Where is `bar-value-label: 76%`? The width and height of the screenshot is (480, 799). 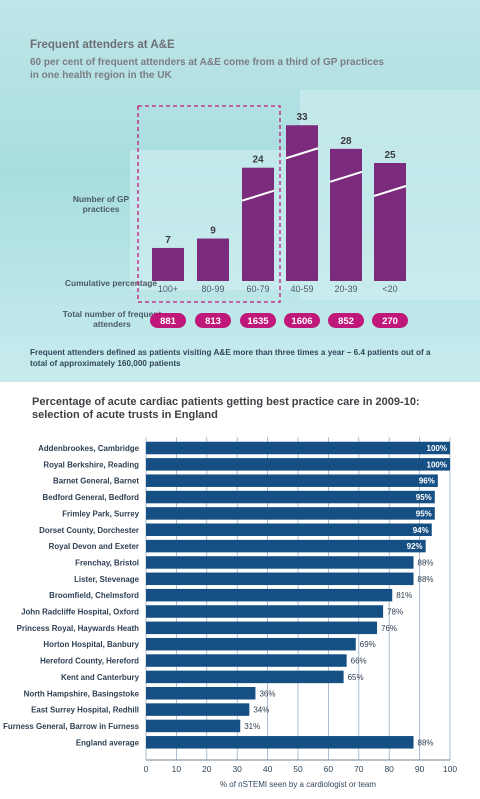 bar-value-label: 76% is located at coordinates (389, 628).